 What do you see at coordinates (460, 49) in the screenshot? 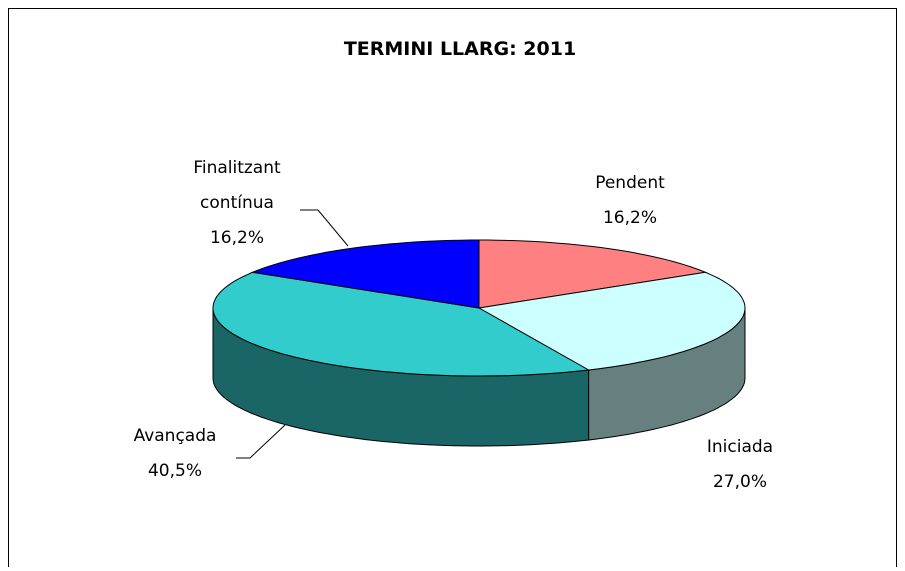
I see `chart-title: TERMINI LLARG: 2011` at bounding box center [460, 49].